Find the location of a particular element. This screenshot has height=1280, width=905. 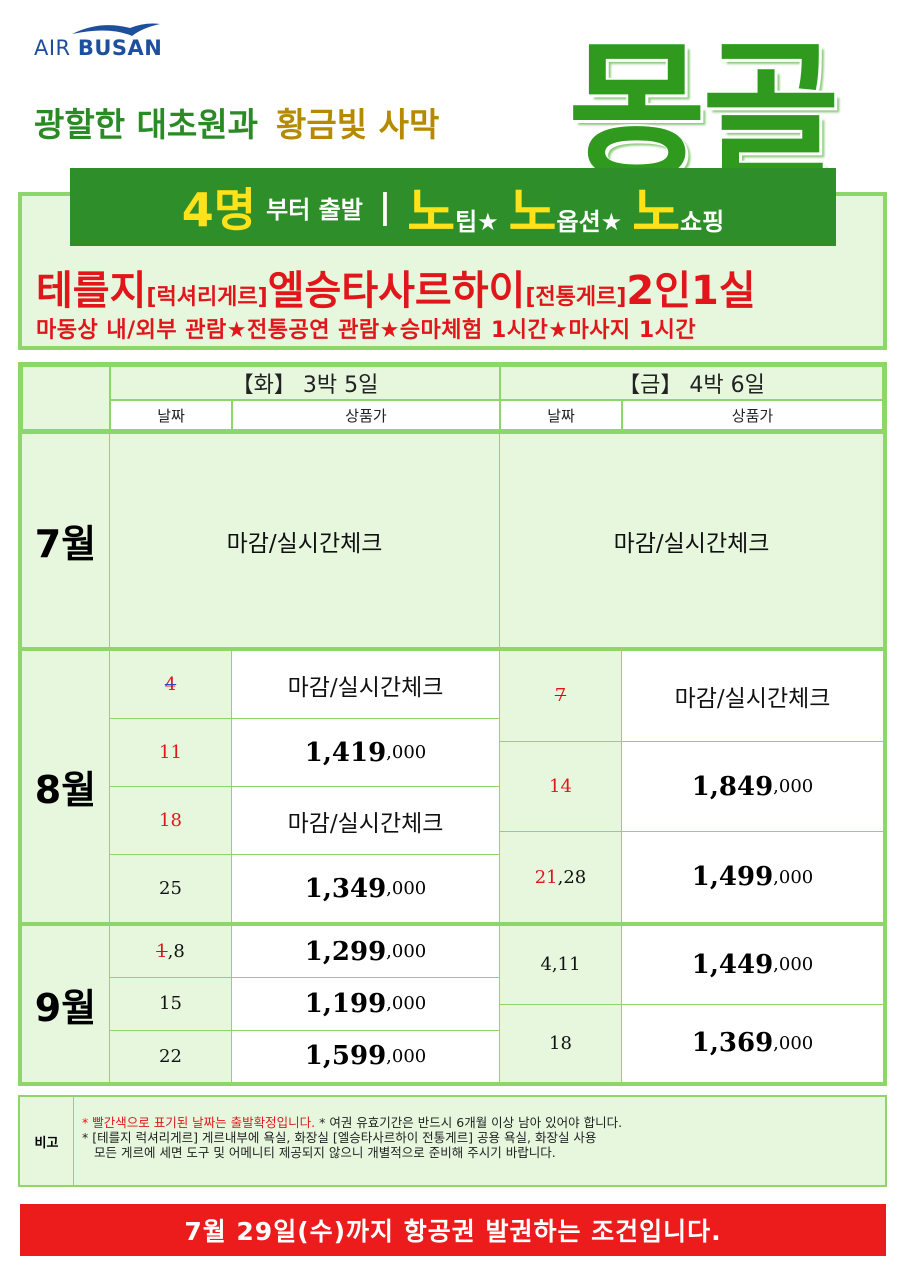

fri-header: 【금】 4박 6일 is located at coordinates (691, 383).